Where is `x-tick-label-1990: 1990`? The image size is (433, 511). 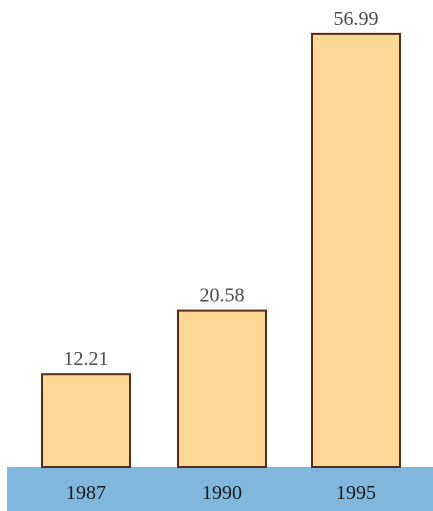
x-tick-label-1990: 1990 is located at coordinates (222, 493).